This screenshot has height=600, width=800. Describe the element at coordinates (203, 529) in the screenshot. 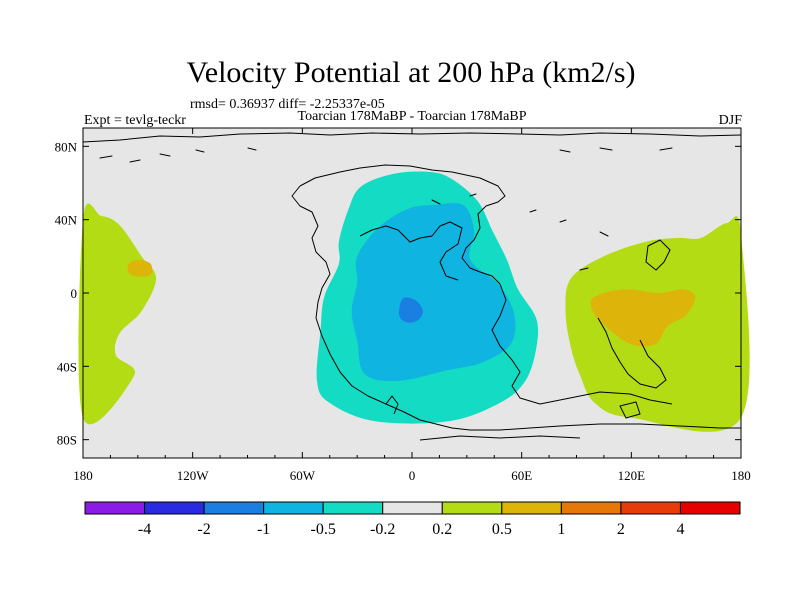

I see `colorbar-label: -2` at that location.